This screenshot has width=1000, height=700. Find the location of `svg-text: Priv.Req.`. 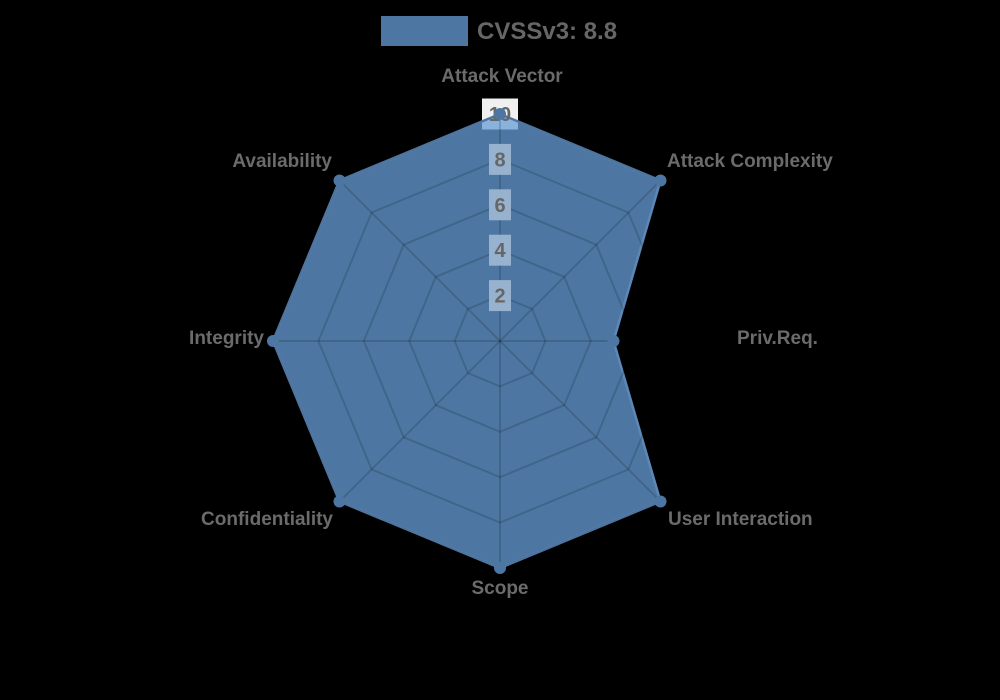

svg-text: Priv.Req. is located at coordinates (777, 338).